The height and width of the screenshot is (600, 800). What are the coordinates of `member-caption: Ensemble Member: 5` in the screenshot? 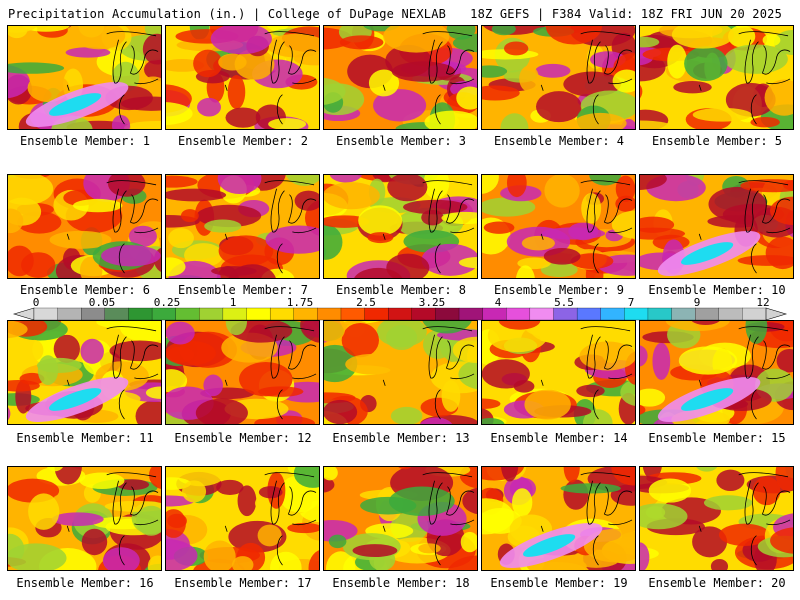 It's located at (717, 141).